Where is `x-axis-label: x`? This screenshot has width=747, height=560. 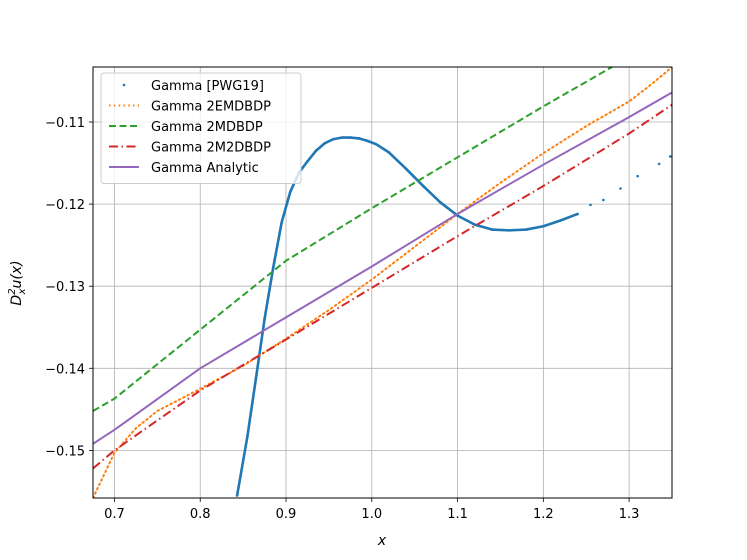 x-axis-label: x is located at coordinates (382, 541).